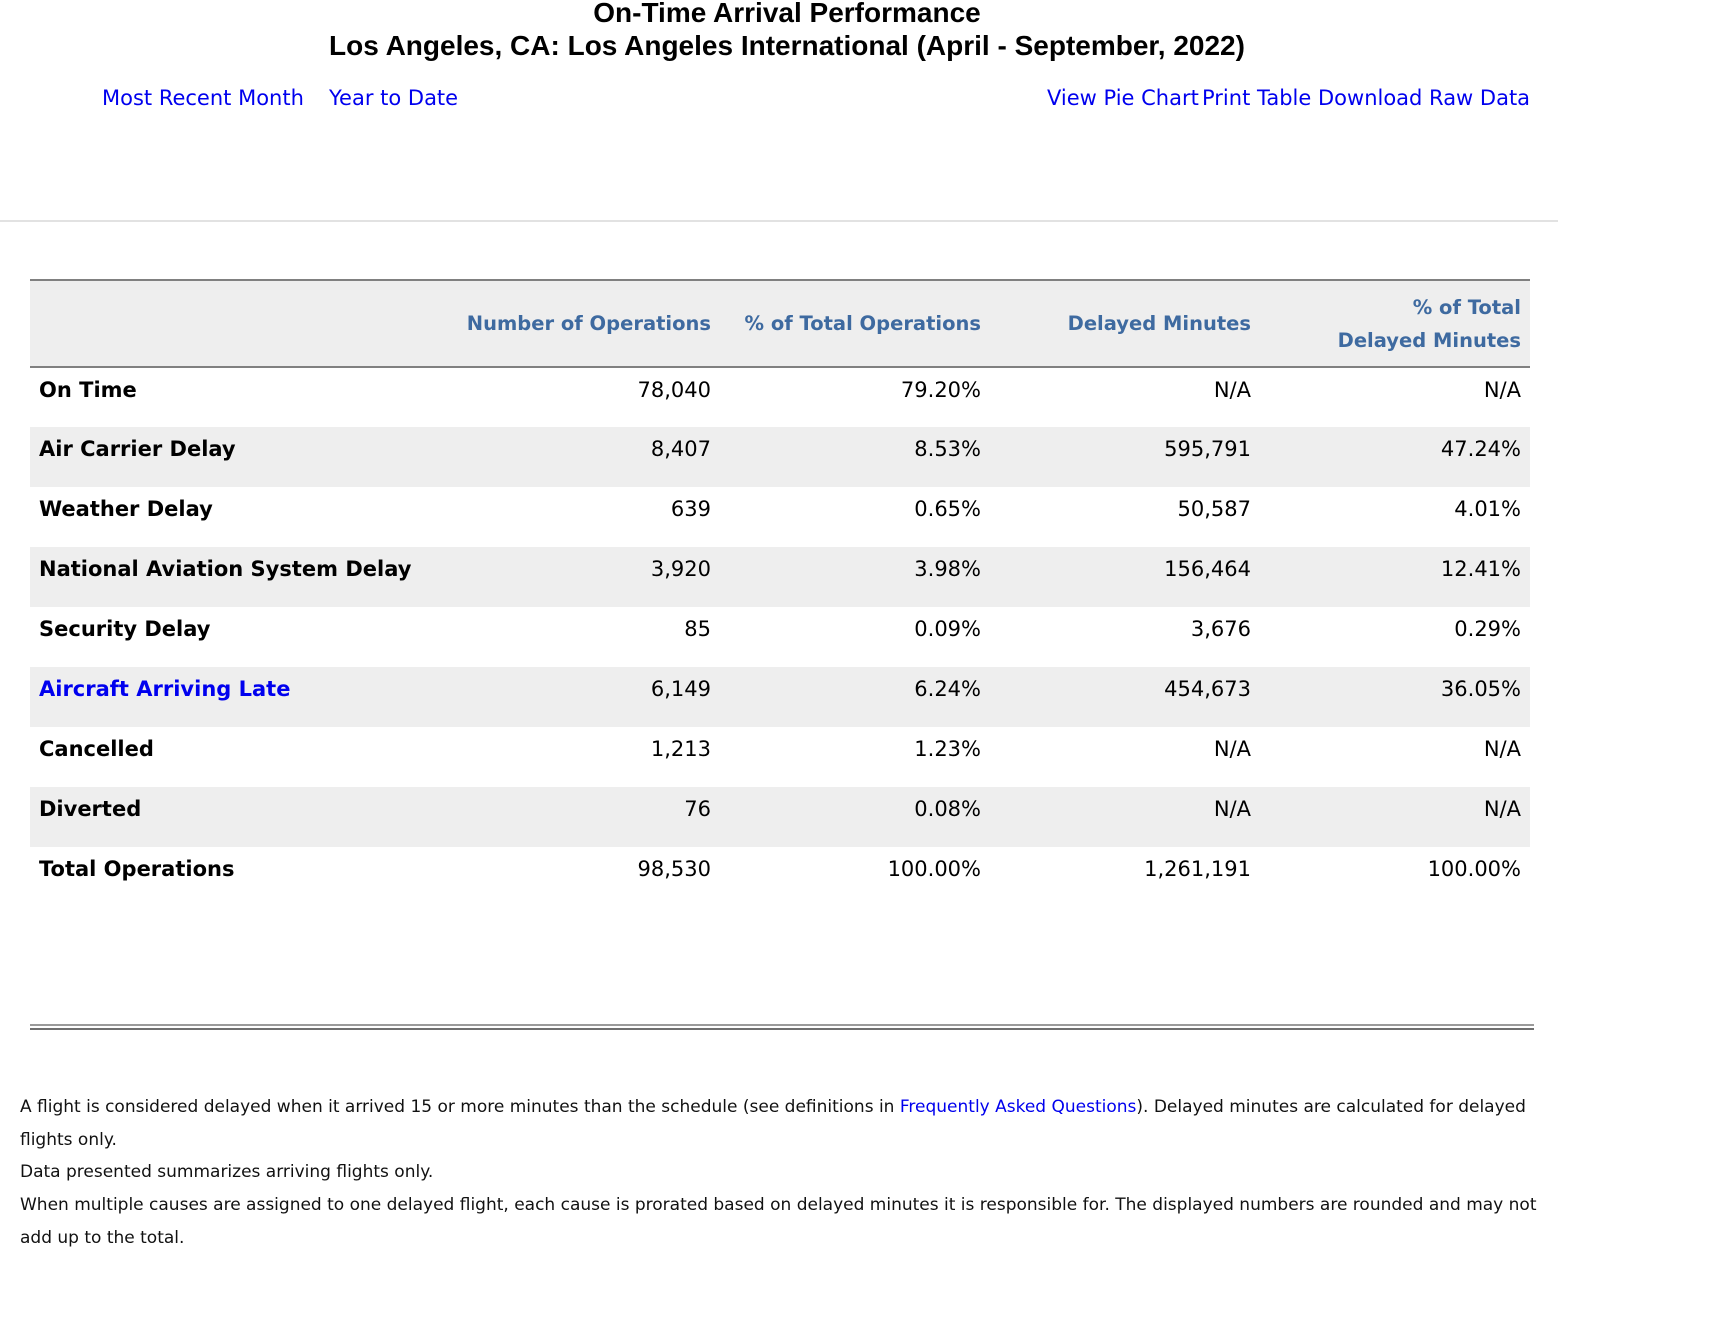  What do you see at coordinates (780, 517) in the screenshot?
I see `table-row: Weather Delay 639 0.65% 50,587 4.01%` at bounding box center [780, 517].